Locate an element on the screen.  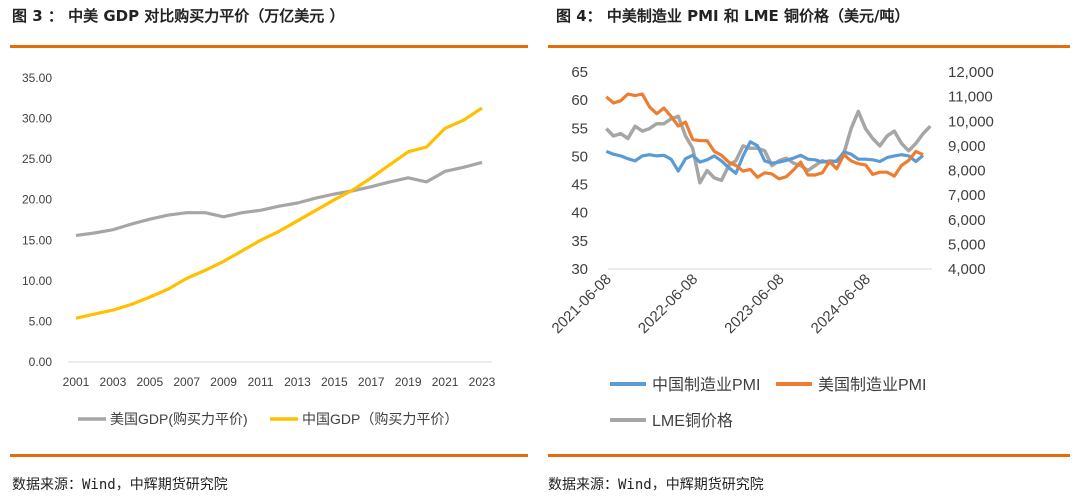
x-tick-label: 2011 is located at coordinates (261, 382).